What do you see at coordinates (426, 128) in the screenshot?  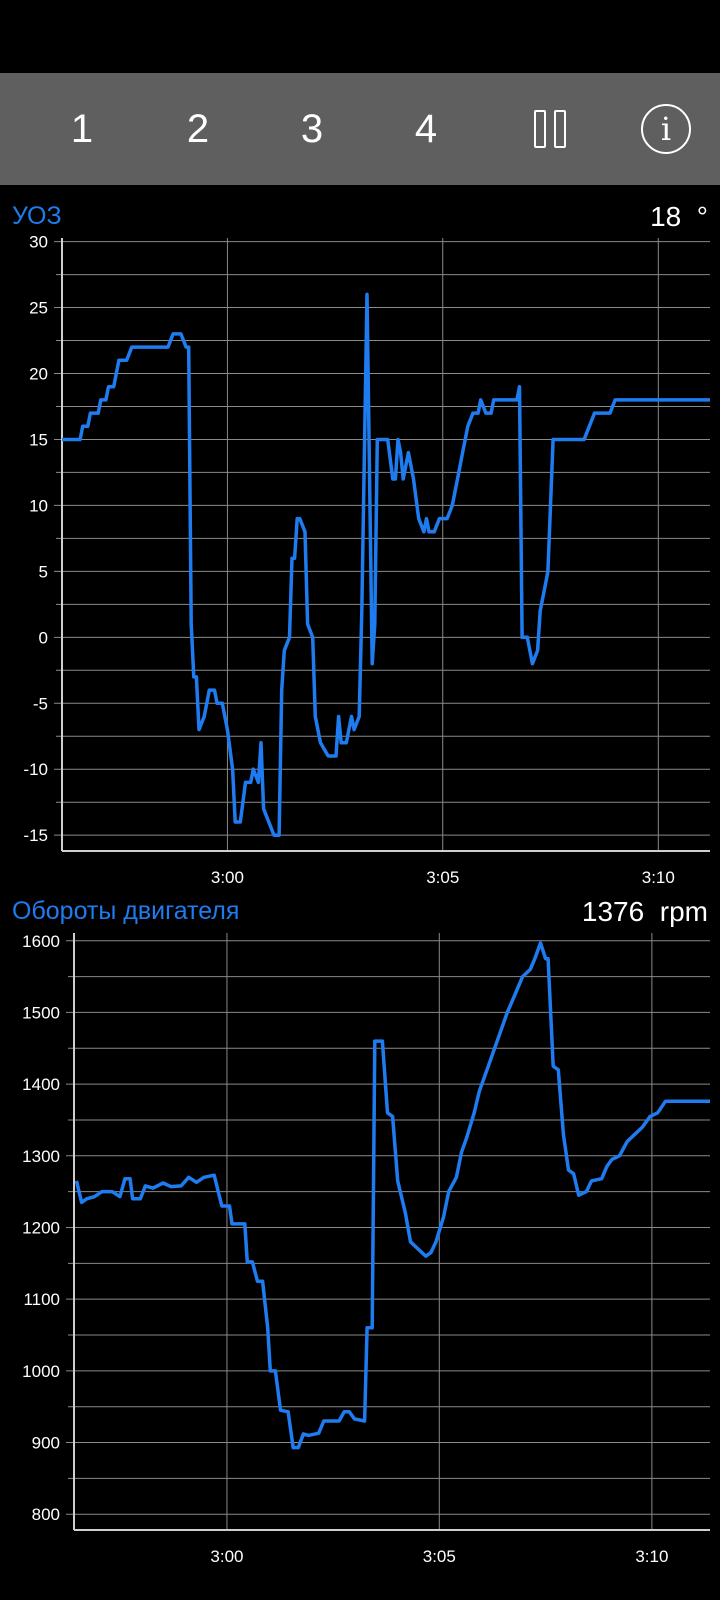 I see `page-4-button: 4` at bounding box center [426, 128].